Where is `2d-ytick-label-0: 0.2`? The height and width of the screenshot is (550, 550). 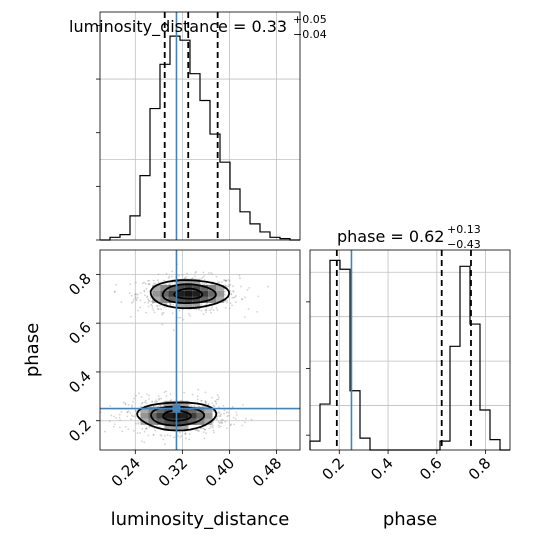 2d-ytick-label-0: 0.2 is located at coordinates (80, 431).